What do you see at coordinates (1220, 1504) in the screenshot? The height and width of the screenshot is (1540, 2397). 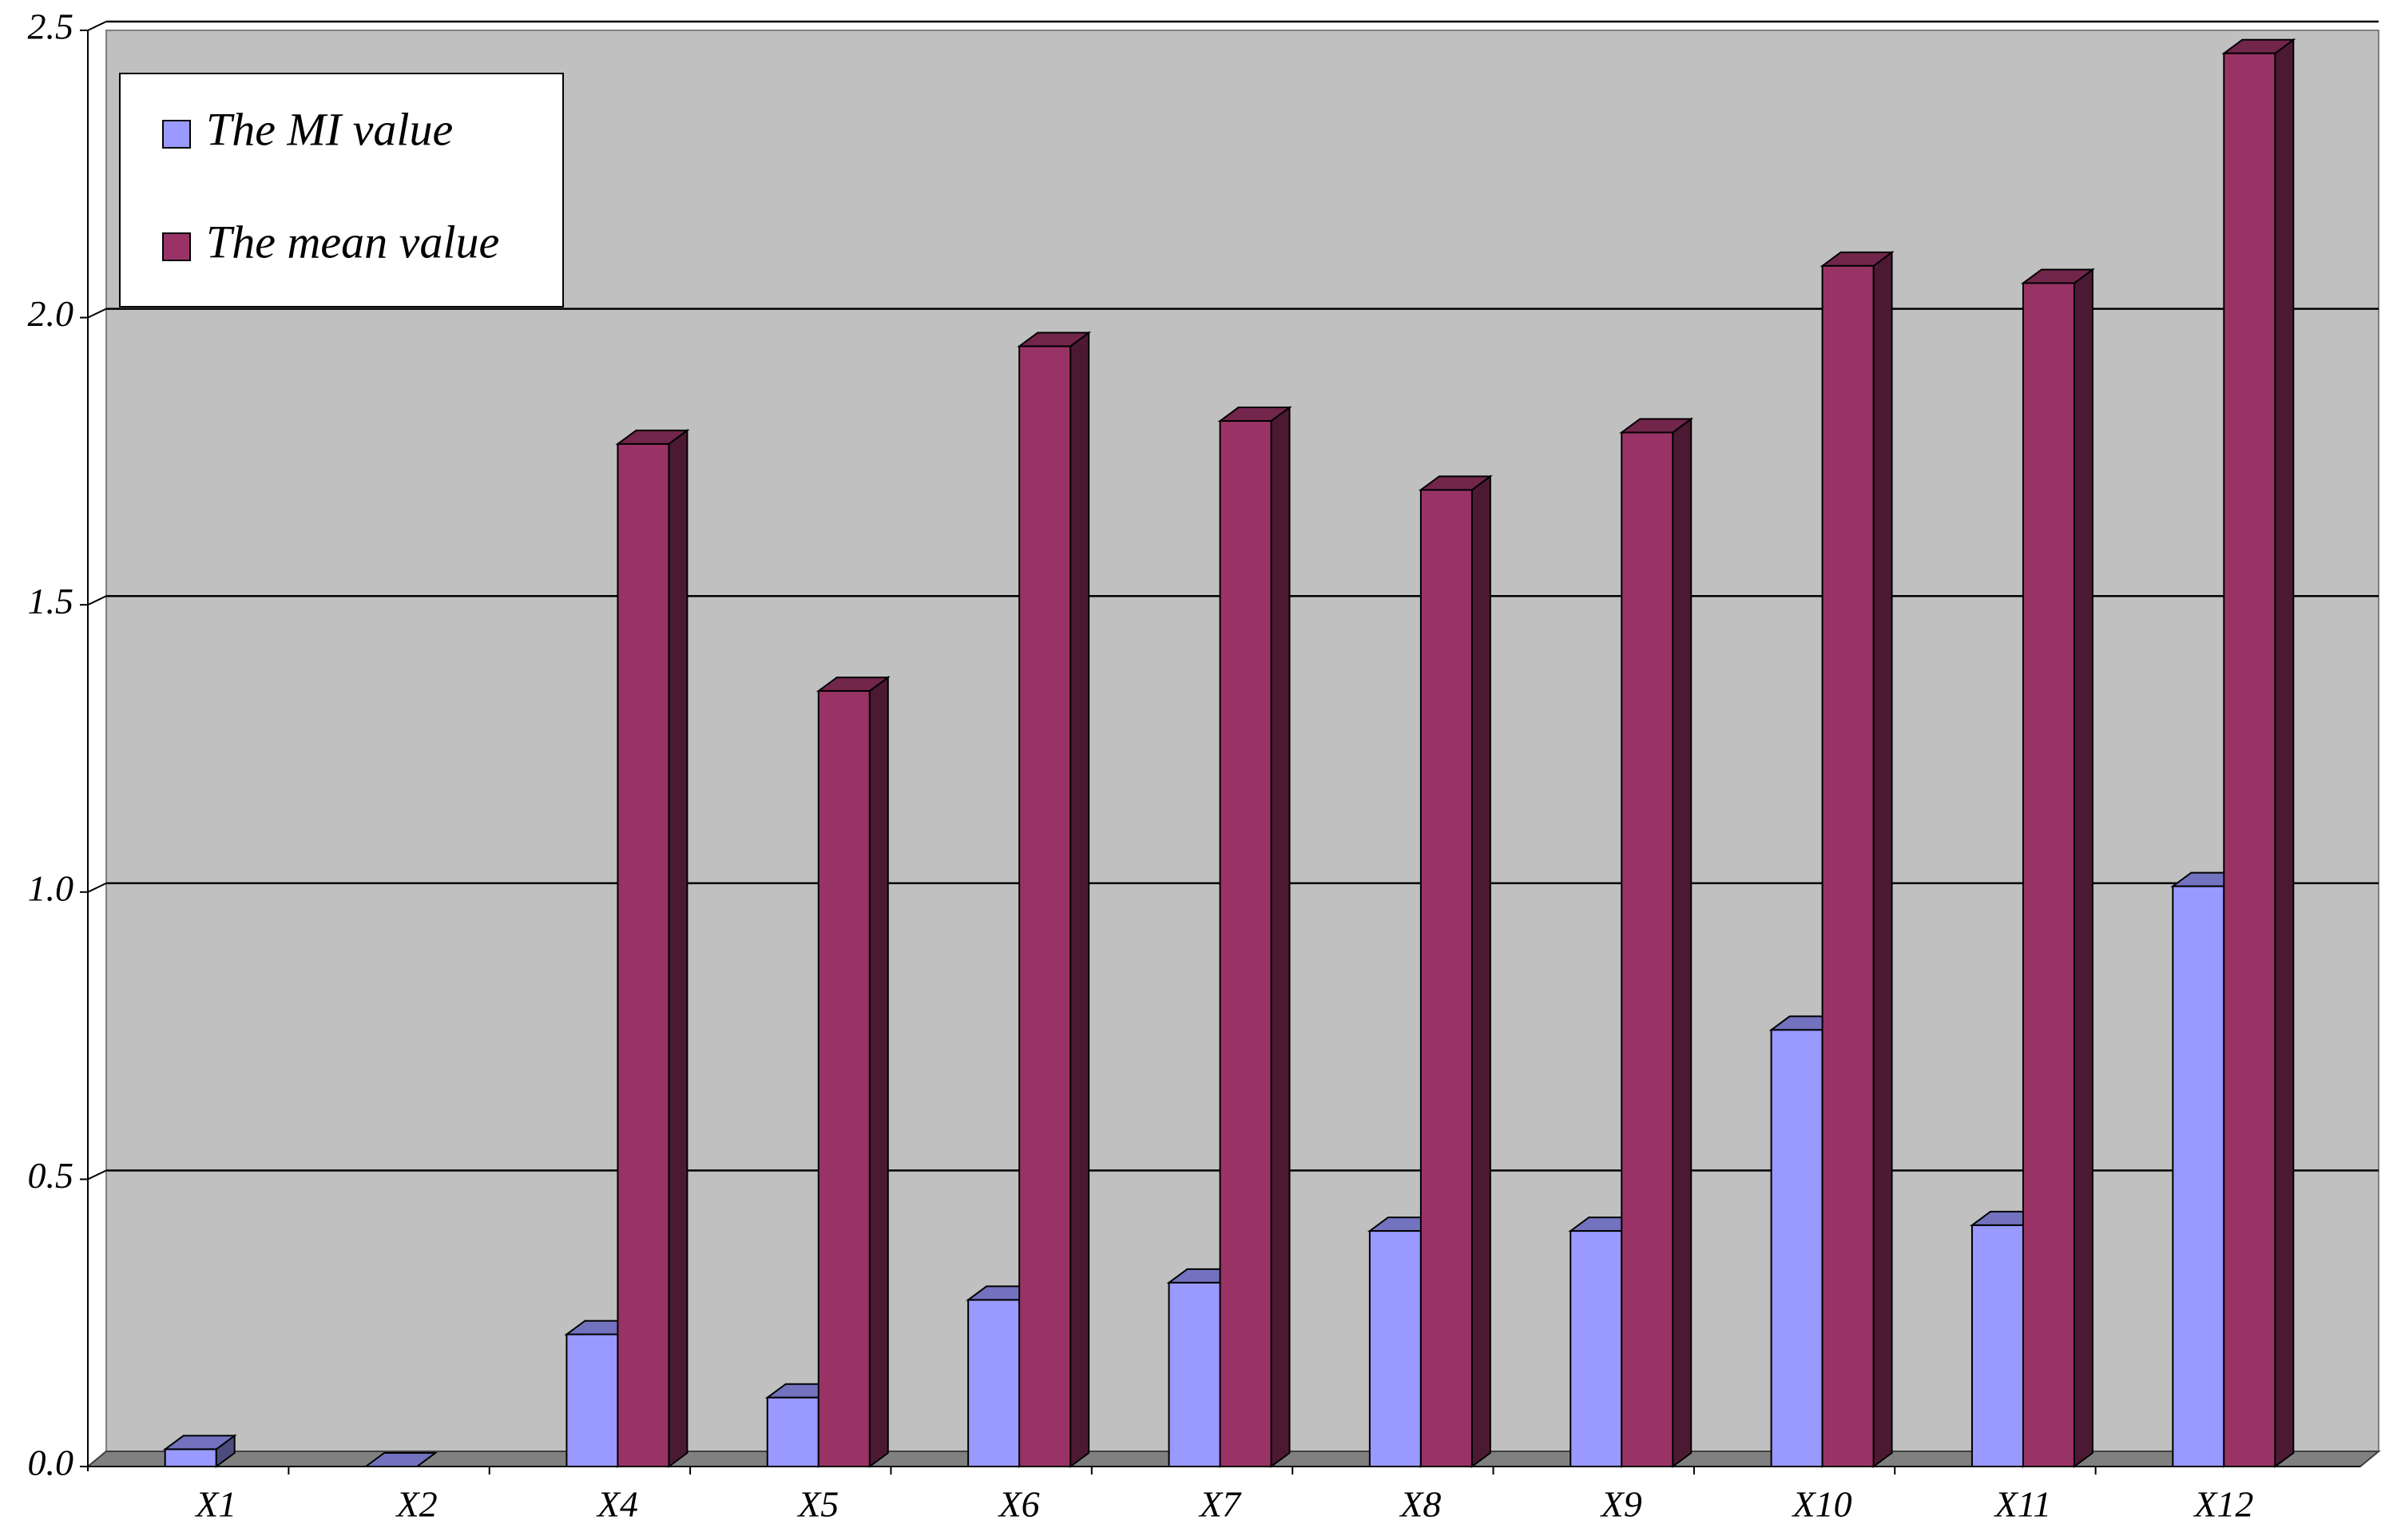 I see `x-tick-label: X7` at bounding box center [1220, 1504].